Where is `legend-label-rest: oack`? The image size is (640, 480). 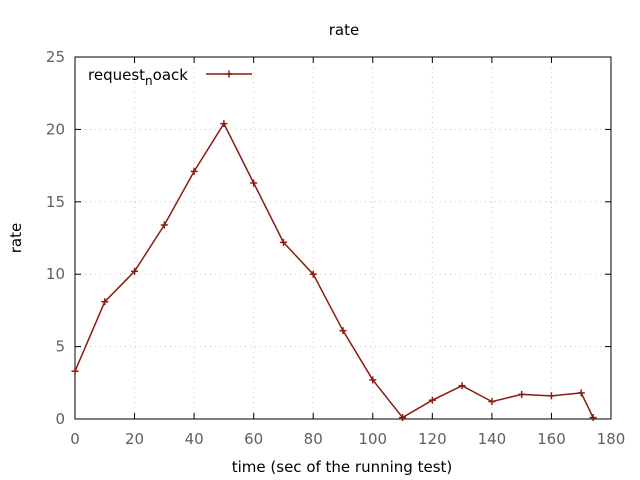 legend-label-rest: oack is located at coordinates (171, 75).